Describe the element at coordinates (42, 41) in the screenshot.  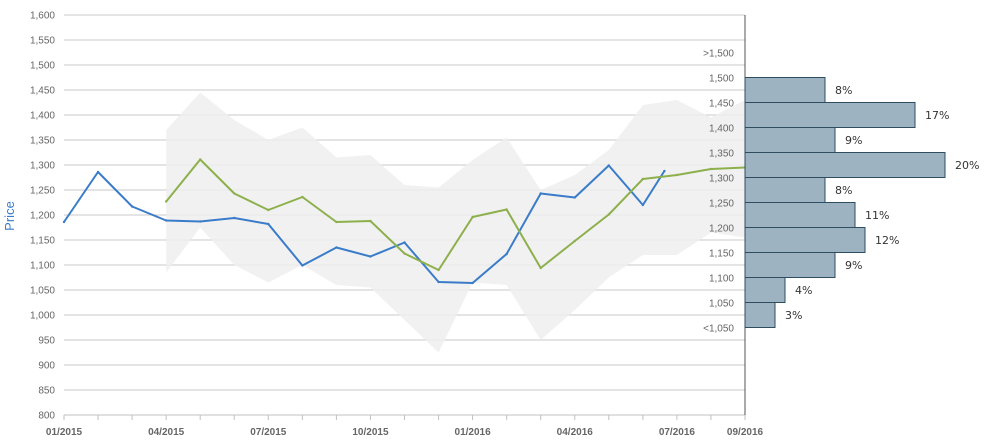
I see `y-tick-label: 1,550` at that location.